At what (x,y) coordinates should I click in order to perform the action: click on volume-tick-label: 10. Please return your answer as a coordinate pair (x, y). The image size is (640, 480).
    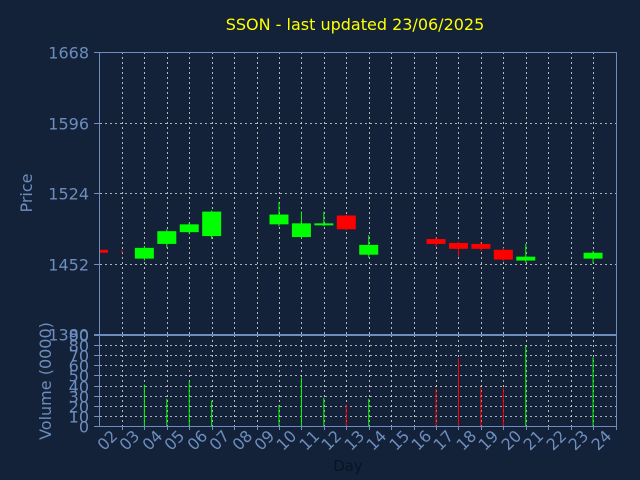
    Looking at the image, I should click on (79, 417).